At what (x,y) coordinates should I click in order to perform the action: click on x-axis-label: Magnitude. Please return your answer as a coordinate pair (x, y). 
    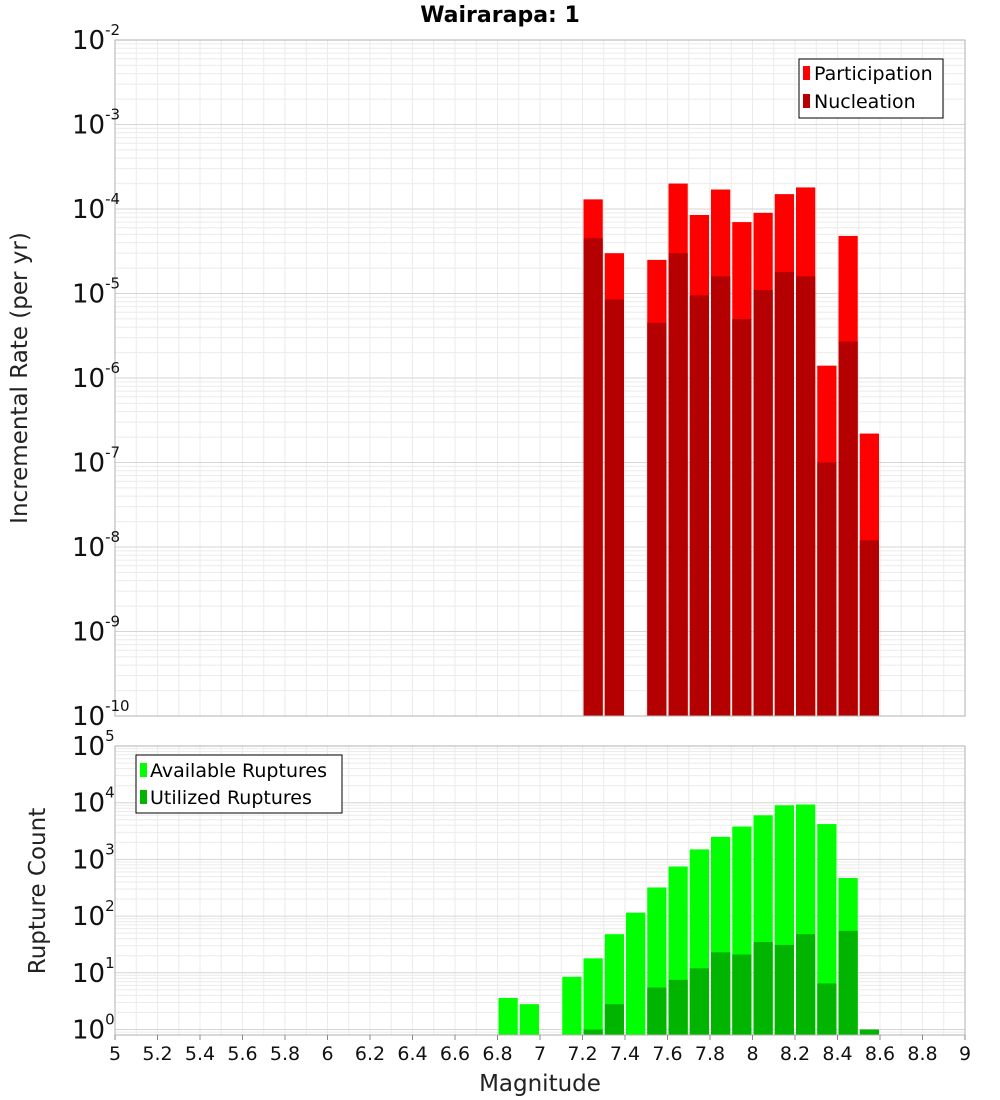
    Looking at the image, I should click on (540, 1084).